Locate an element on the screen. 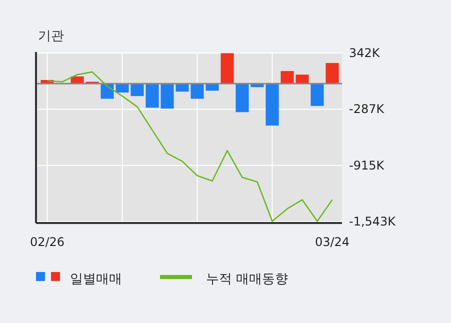 The height and width of the screenshot is (323, 451). y-tick-label: -915K is located at coordinates (367, 165).